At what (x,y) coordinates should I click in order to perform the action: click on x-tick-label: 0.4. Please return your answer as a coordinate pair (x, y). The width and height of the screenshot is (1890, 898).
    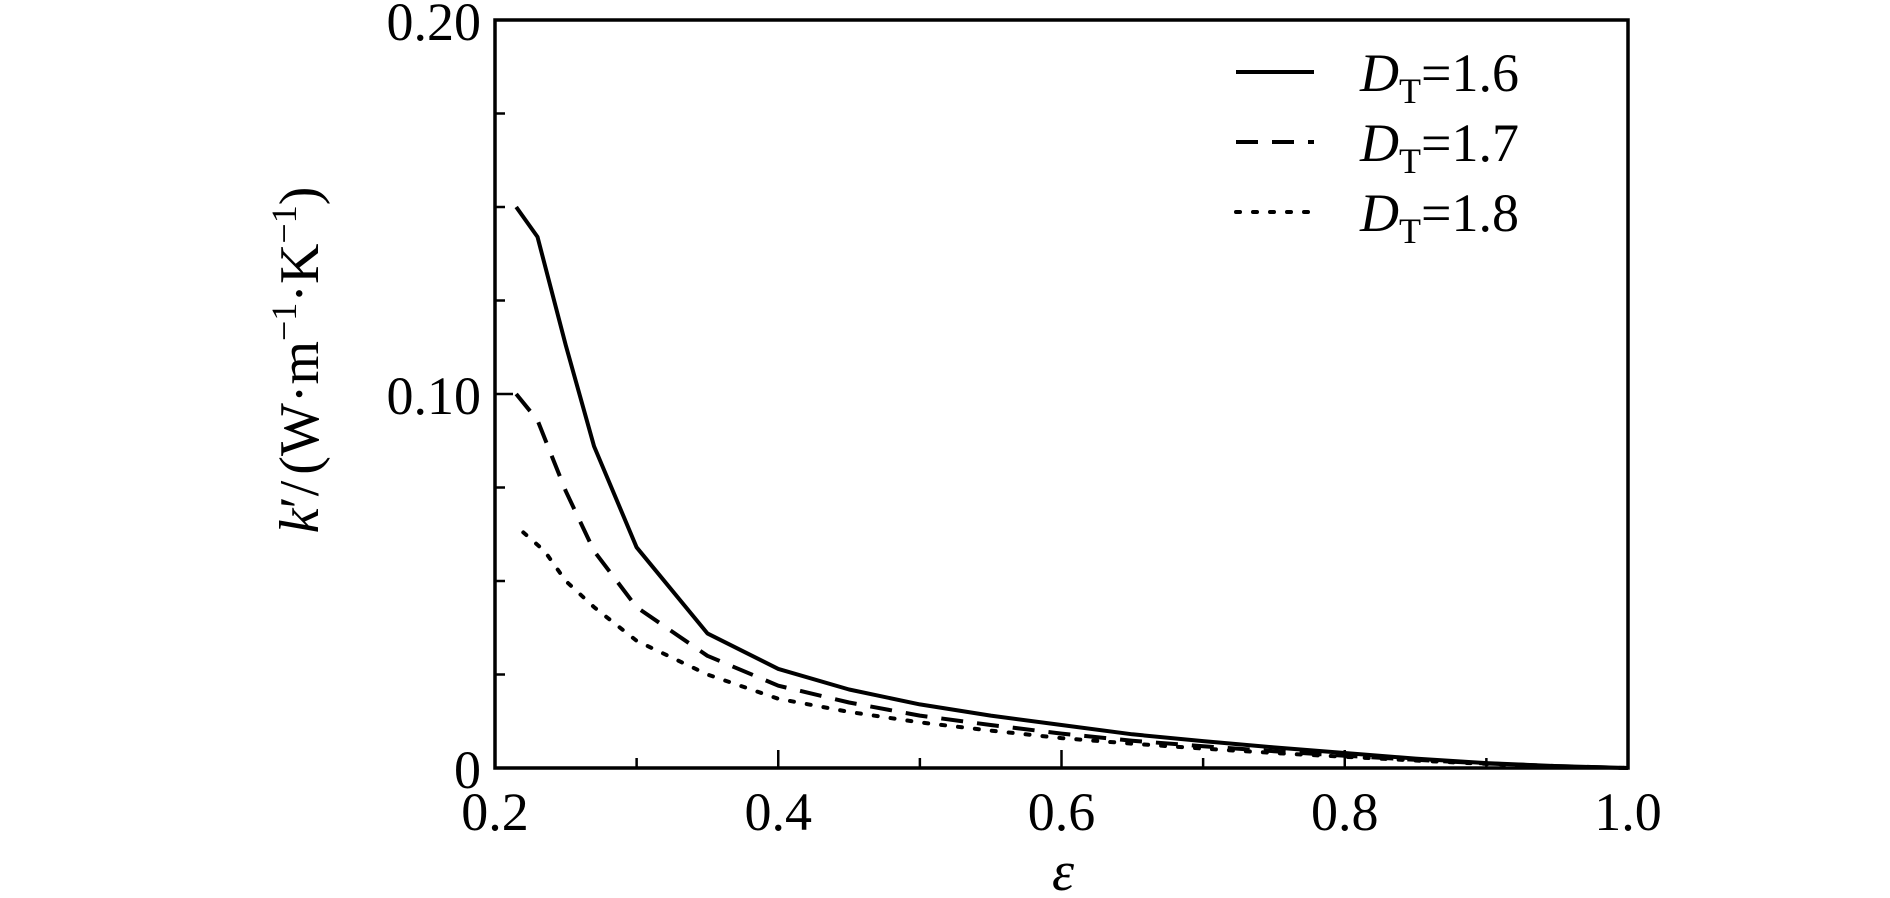
    Looking at the image, I should click on (779, 812).